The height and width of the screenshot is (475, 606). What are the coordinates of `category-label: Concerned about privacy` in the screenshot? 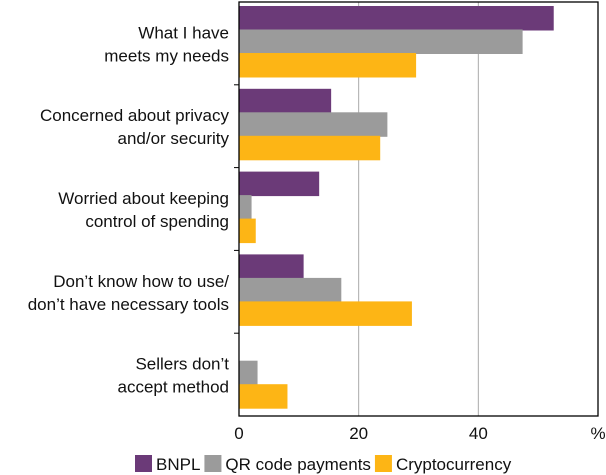 It's located at (135, 115).